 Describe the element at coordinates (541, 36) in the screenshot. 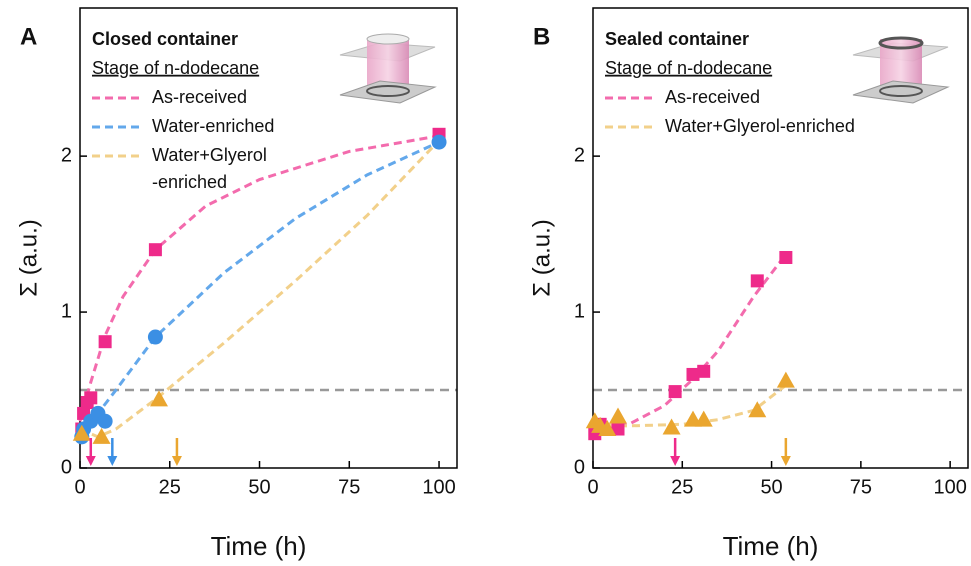

I see `panel-label: B` at that location.